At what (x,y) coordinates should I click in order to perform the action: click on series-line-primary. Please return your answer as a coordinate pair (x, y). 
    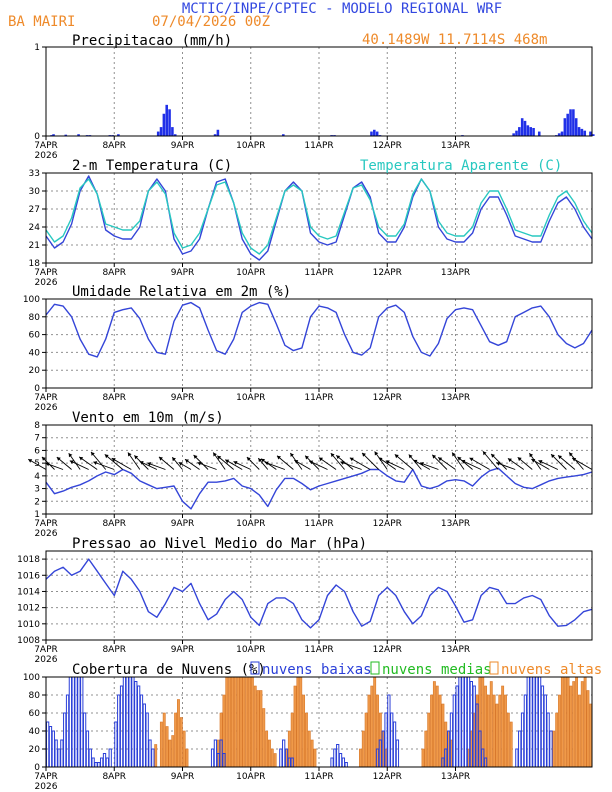
    Looking at the image, I should click on (319, 329).